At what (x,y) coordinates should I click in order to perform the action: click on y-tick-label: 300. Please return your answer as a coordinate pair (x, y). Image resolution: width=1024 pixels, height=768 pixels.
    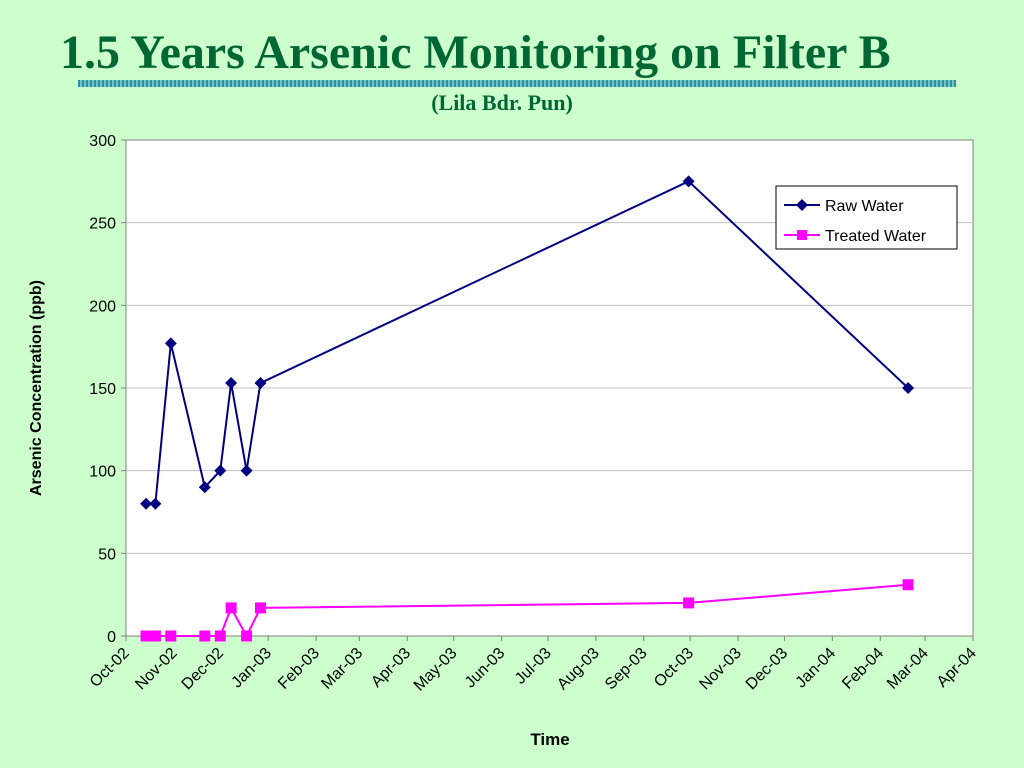
    Looking at the image, I should click on (102, 141).